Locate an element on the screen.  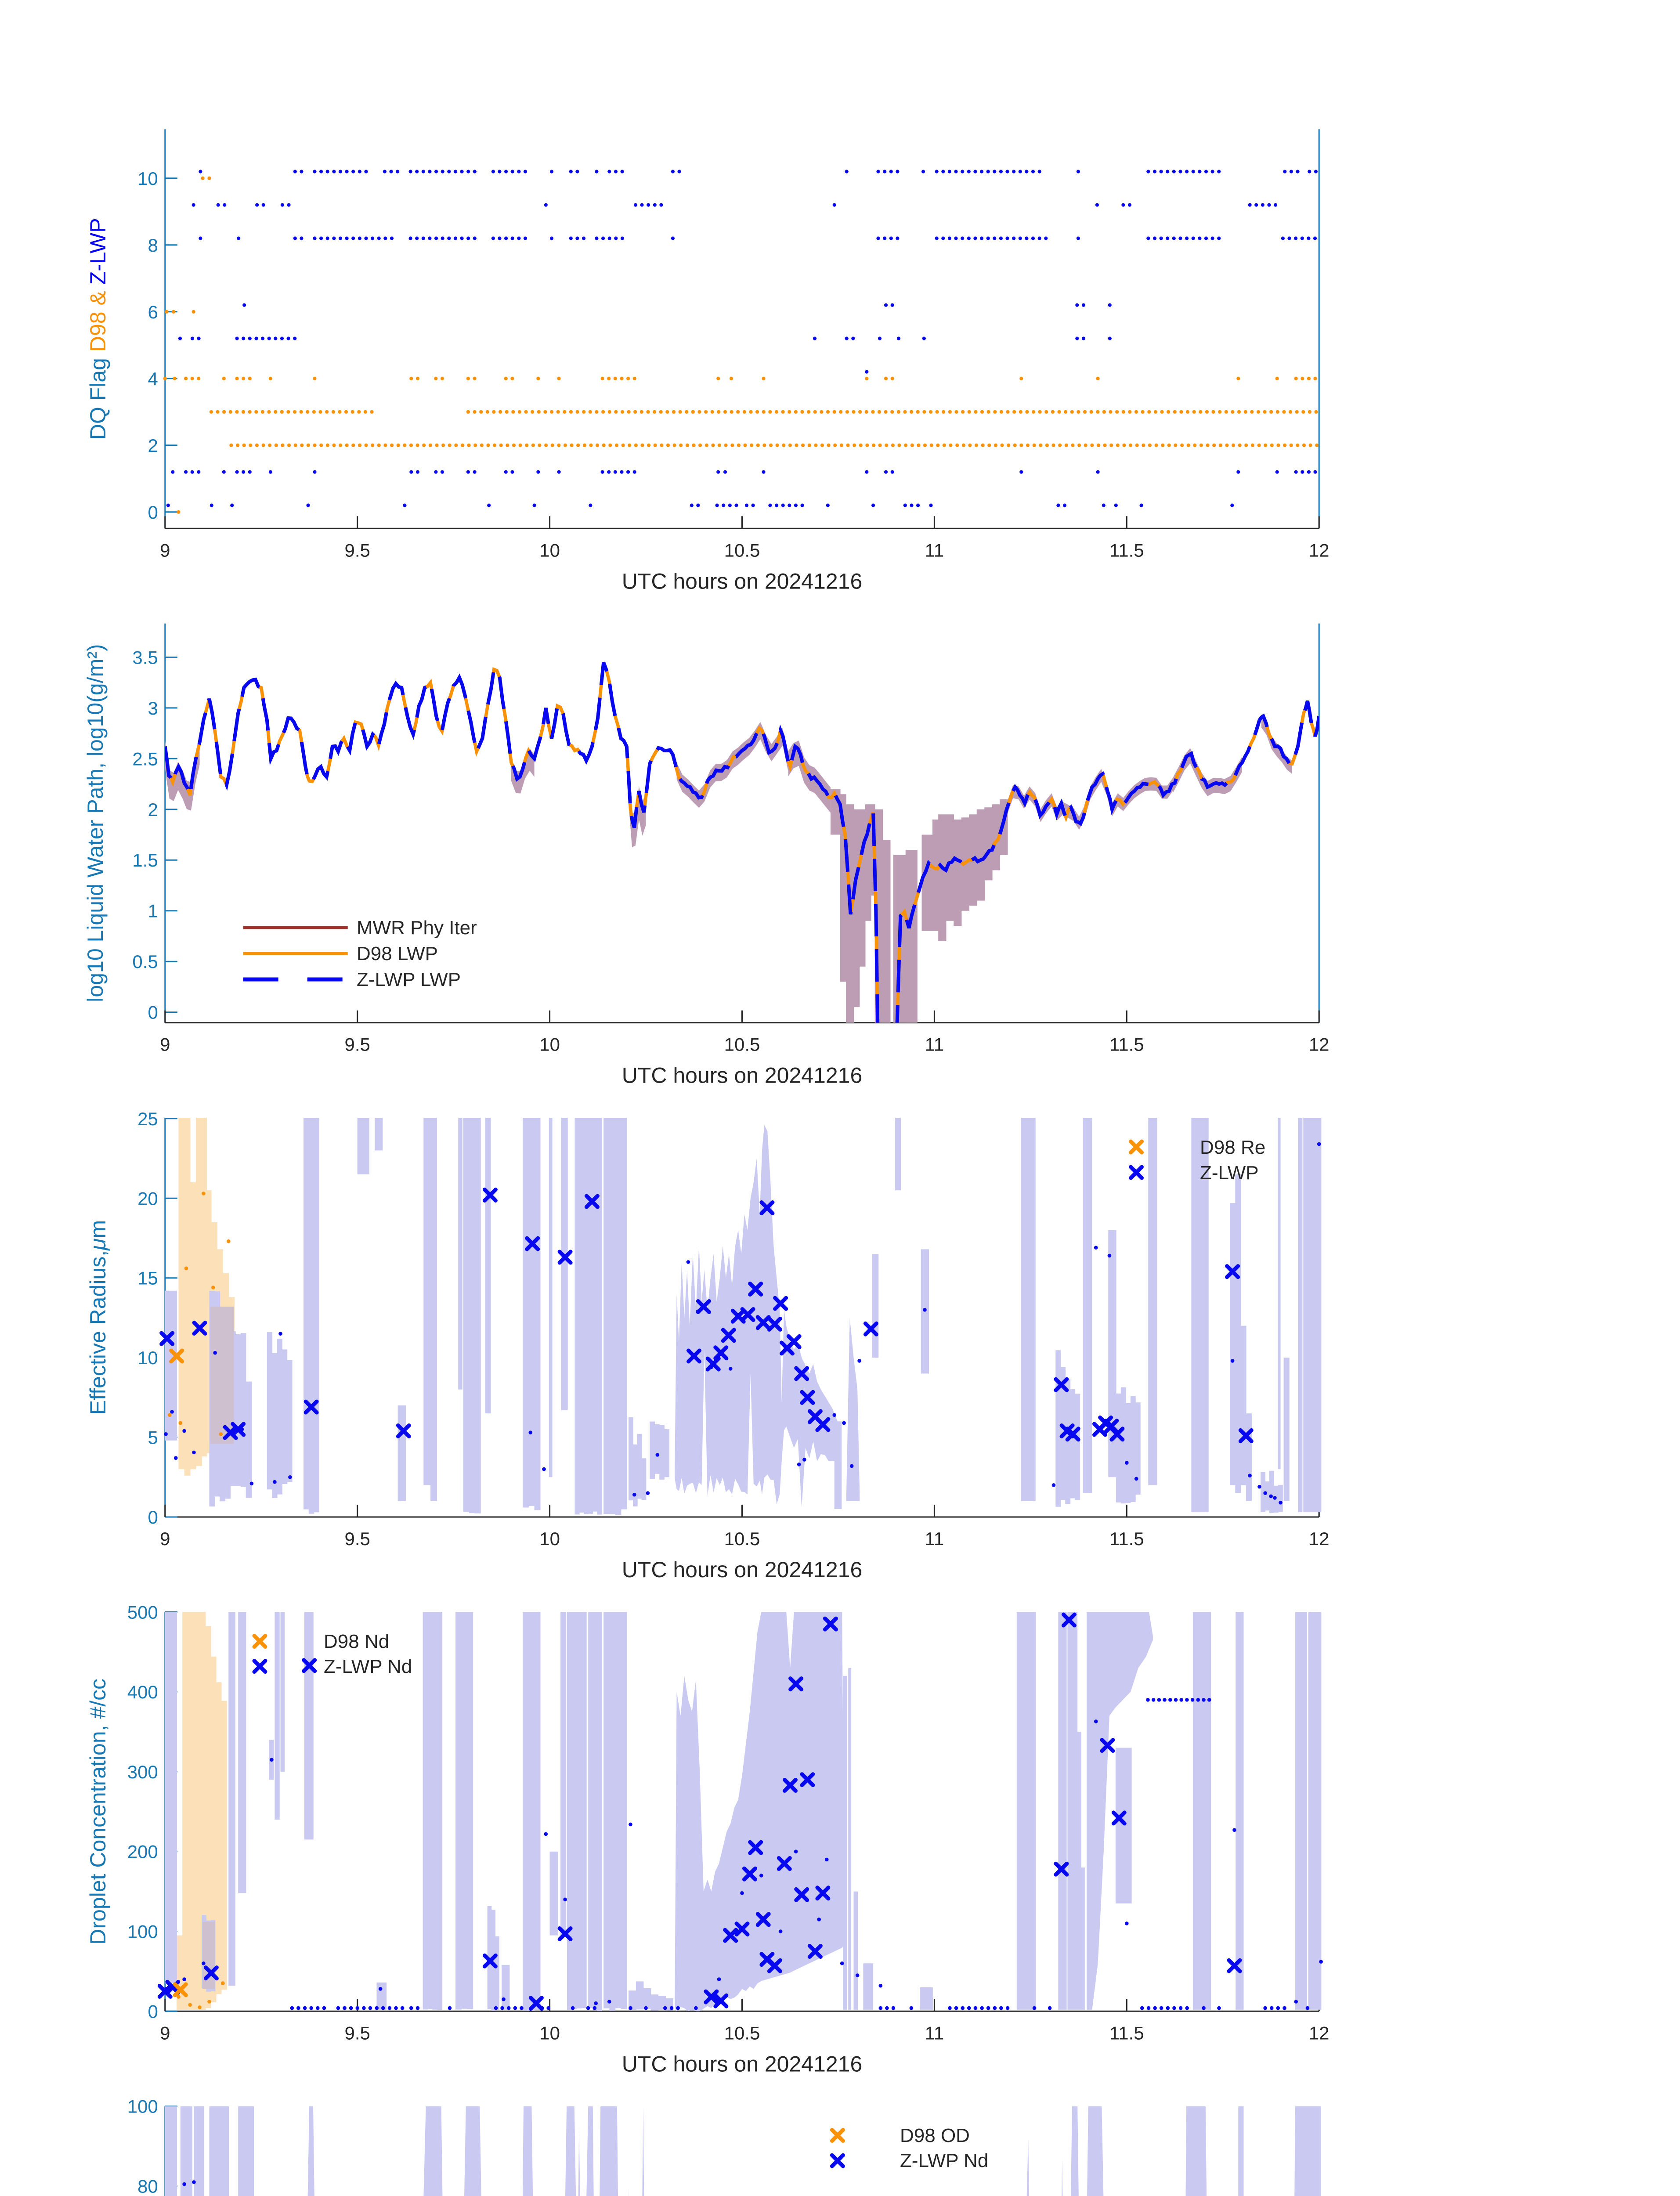
svg-text: 2.5 is located at coordinates (145, 758).